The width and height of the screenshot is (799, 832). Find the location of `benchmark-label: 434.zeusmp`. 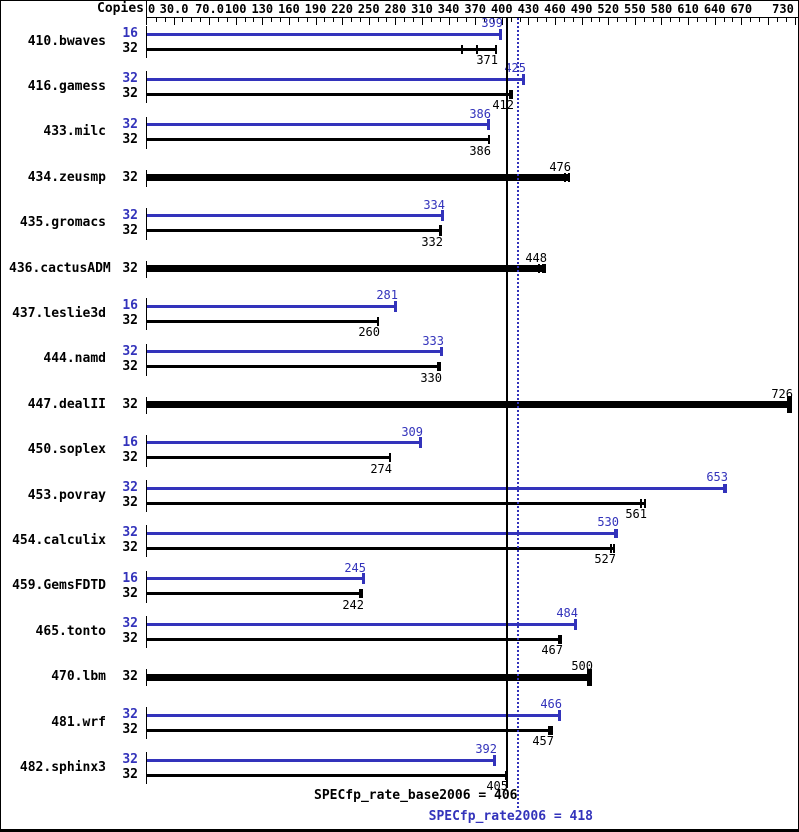

benchmark-label: 434.zeusmp is located at coordinates (66, 177).